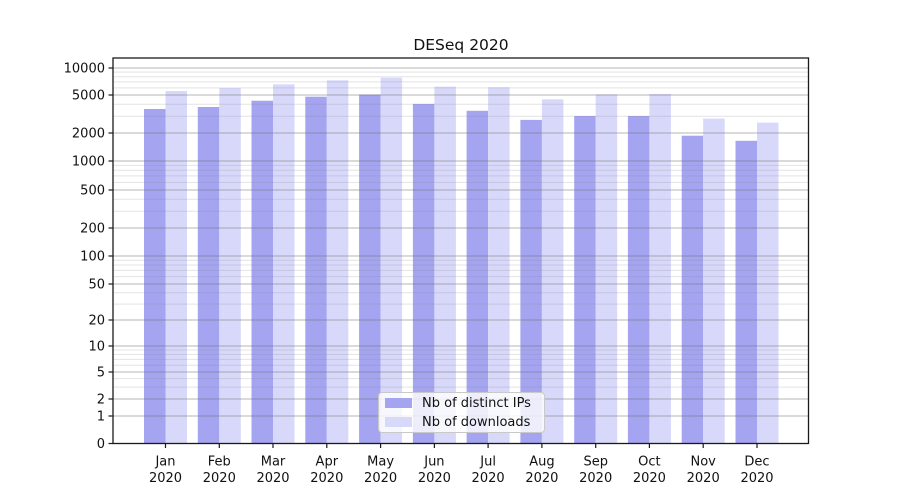 The image size is (900, 500). What do you see at coordinates (92, 257) in the screenshot?
I see `y-tick-label: 100` at bounding box center [92, 257].